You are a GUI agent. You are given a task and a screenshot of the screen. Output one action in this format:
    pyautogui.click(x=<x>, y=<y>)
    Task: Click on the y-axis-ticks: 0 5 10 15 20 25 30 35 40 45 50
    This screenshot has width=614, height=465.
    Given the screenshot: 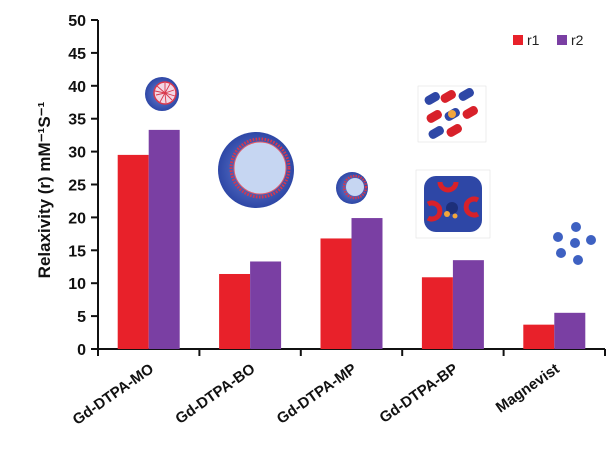 What is the action you would take?
    pyautogui.click(x=83, y=186)
    